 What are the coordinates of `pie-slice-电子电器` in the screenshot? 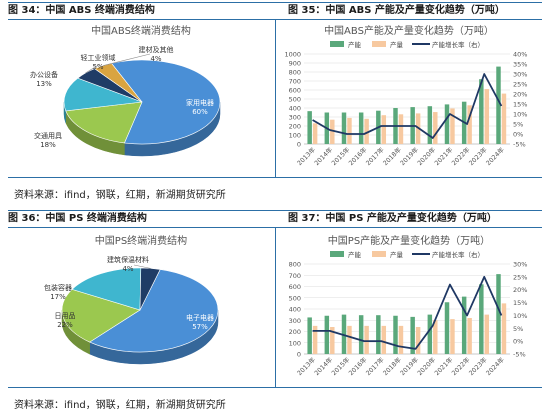 It's located at (154, 311).